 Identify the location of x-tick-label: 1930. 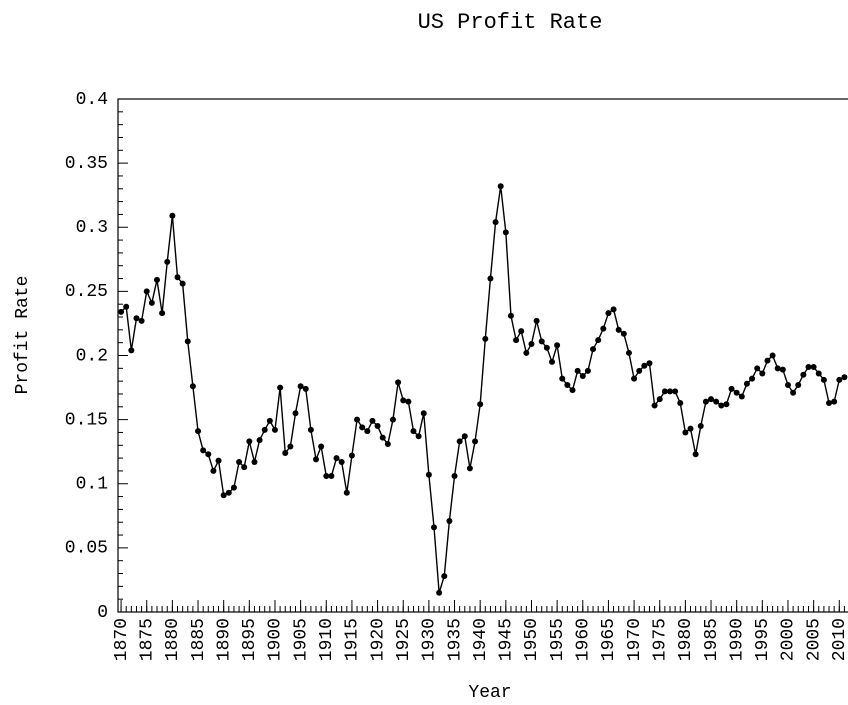
(430, 639).